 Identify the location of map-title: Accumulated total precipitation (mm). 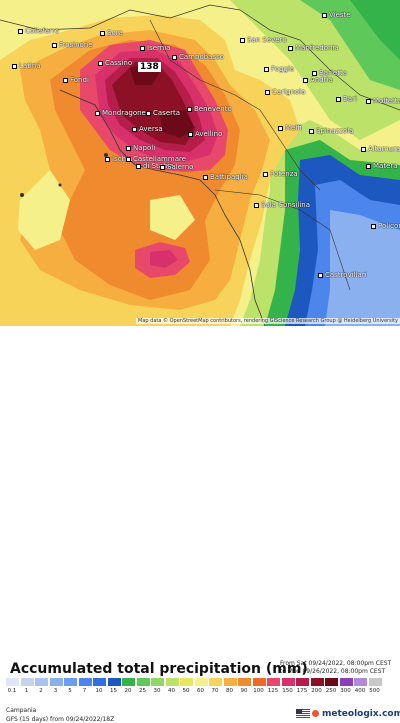
(159, 669).